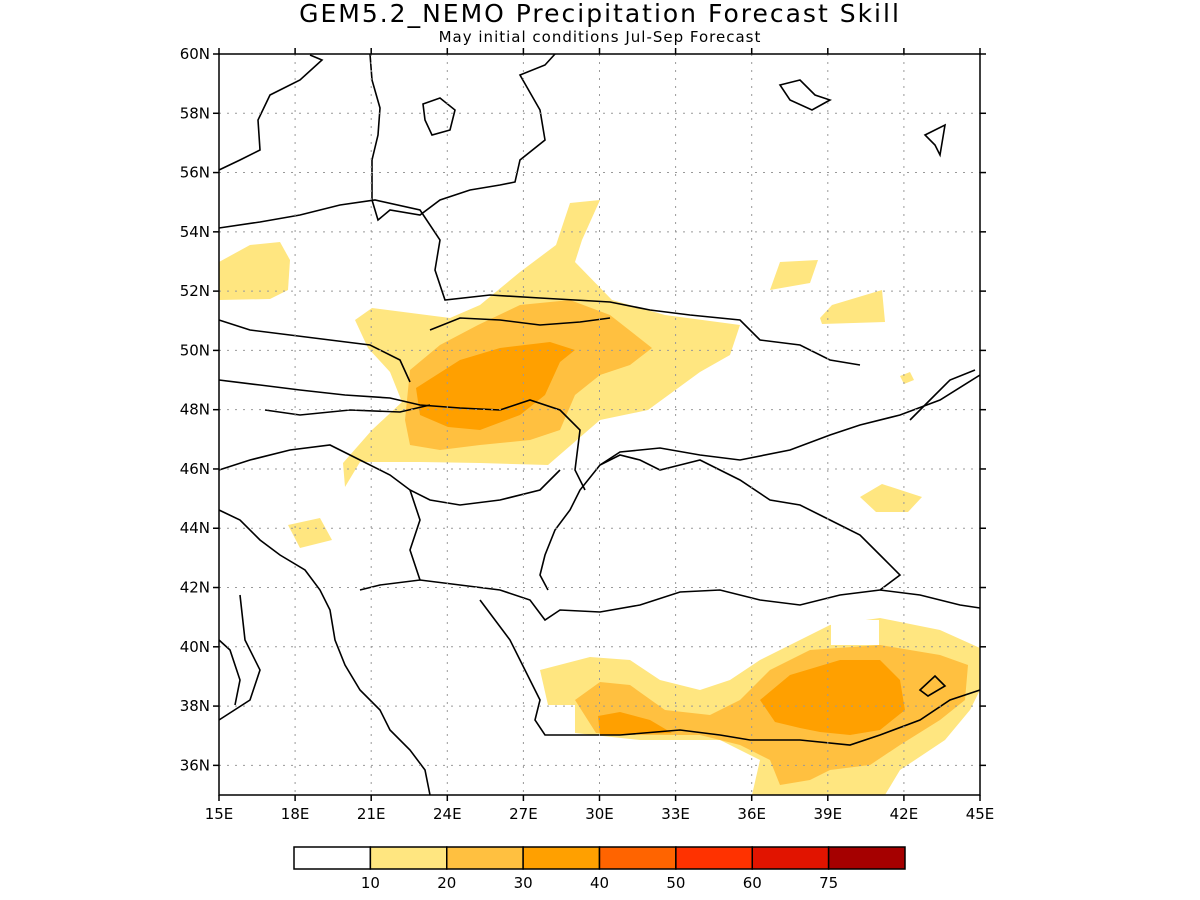 This screenshot has width=1200, height=900. Describe the element at coordinates (523, 883) in the screenshot. I see `colorbar-label: 30` at that location.